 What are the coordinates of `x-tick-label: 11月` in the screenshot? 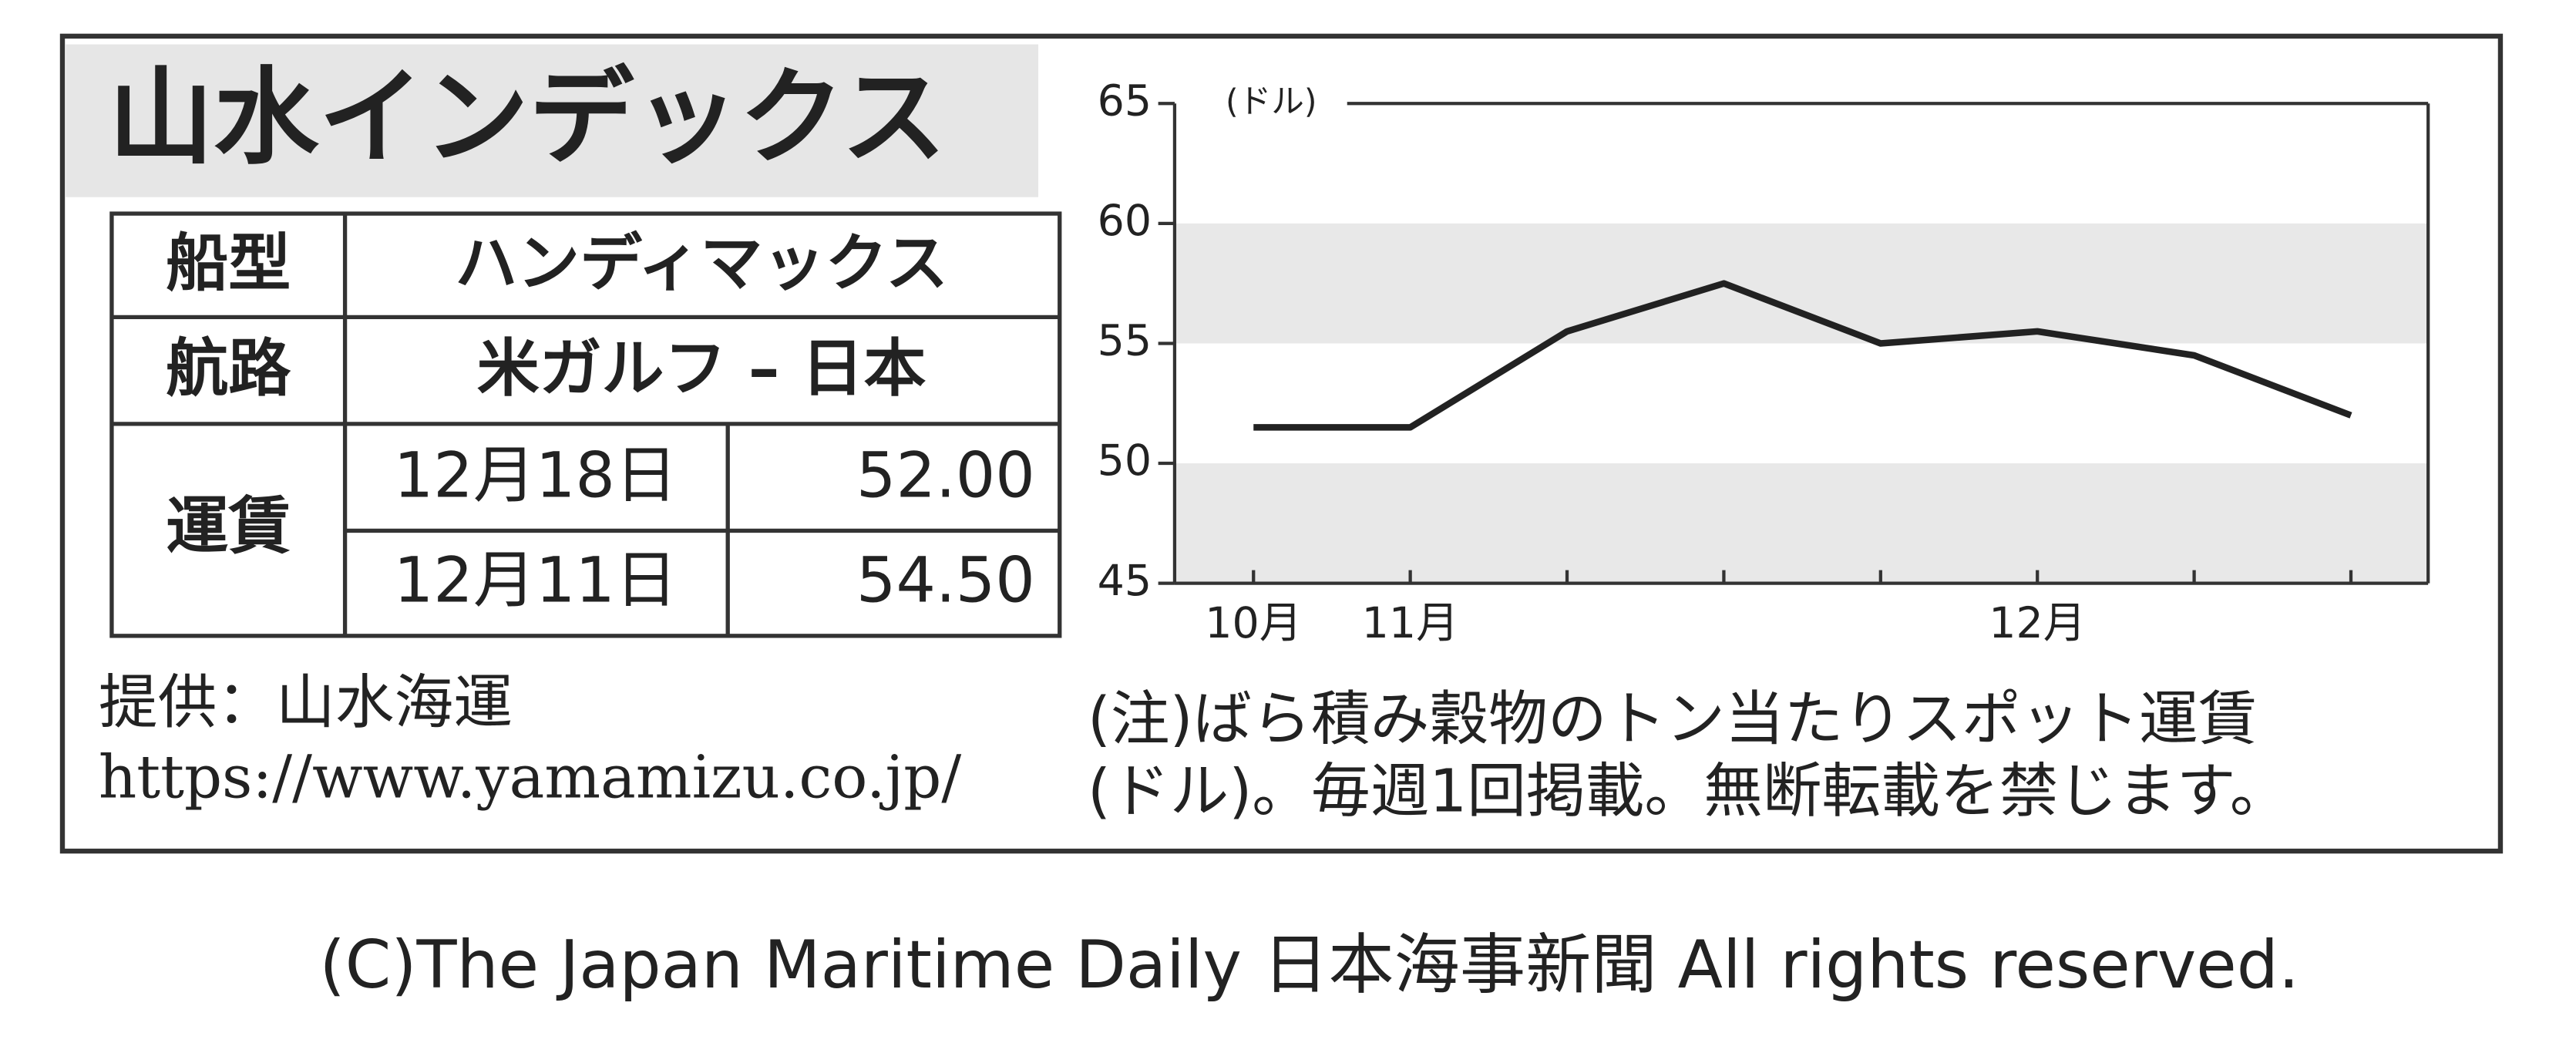 It's located at (1410, 623).